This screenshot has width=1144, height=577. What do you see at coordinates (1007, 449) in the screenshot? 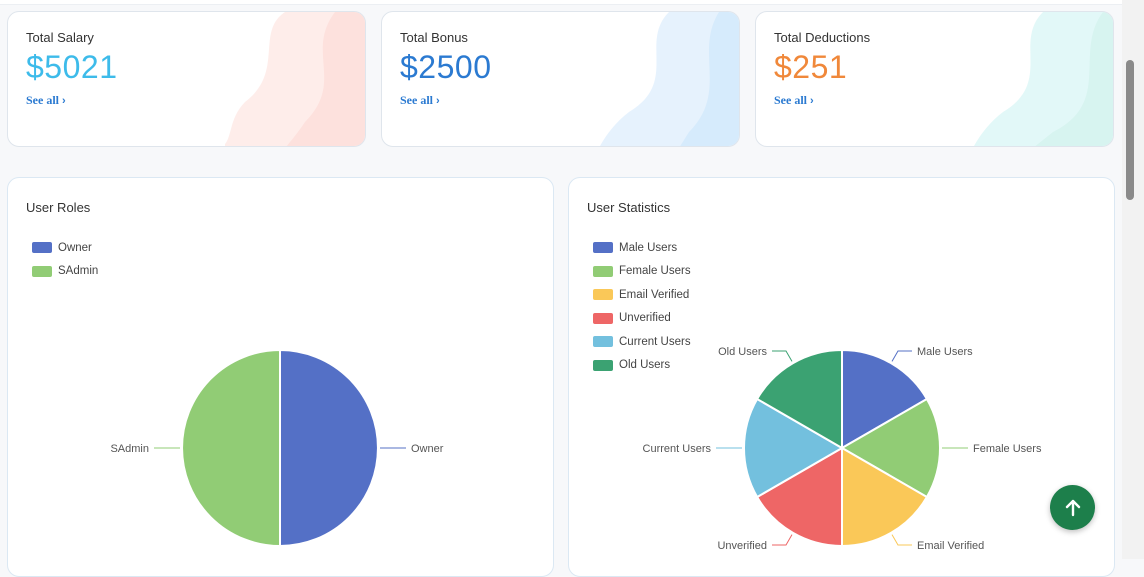
I see `slice-label-female-users: Female Users` at bounding box center [1007, 449].